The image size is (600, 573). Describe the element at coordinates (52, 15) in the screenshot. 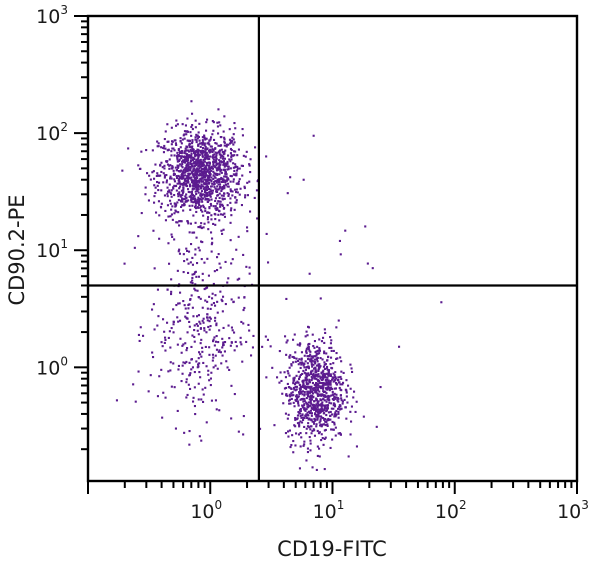

I see `y-tick-label: 10³` at that location.